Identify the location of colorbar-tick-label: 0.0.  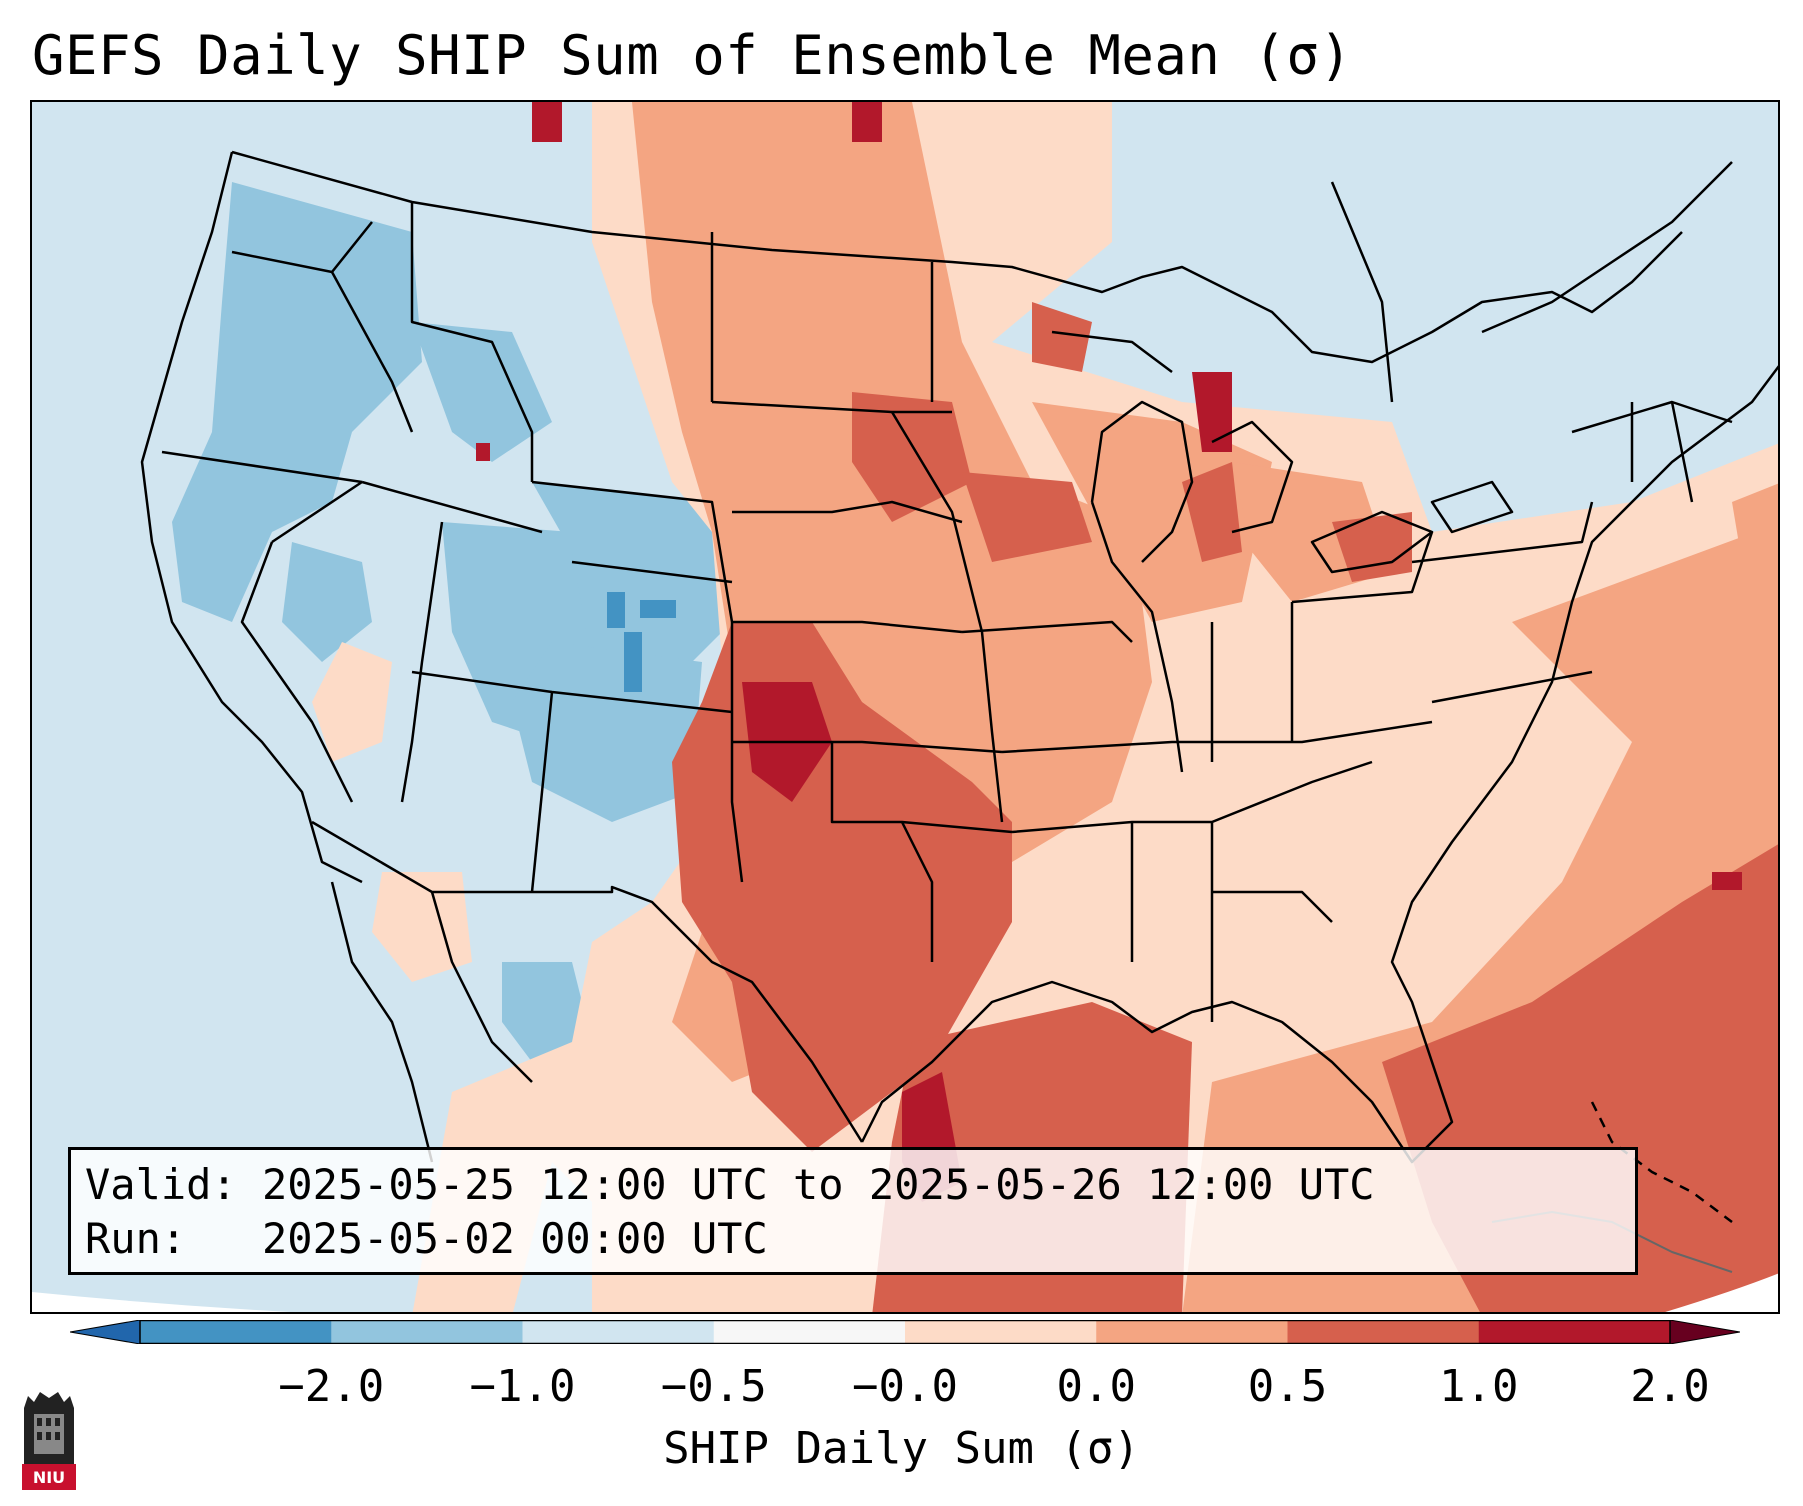
(1096, 1386).